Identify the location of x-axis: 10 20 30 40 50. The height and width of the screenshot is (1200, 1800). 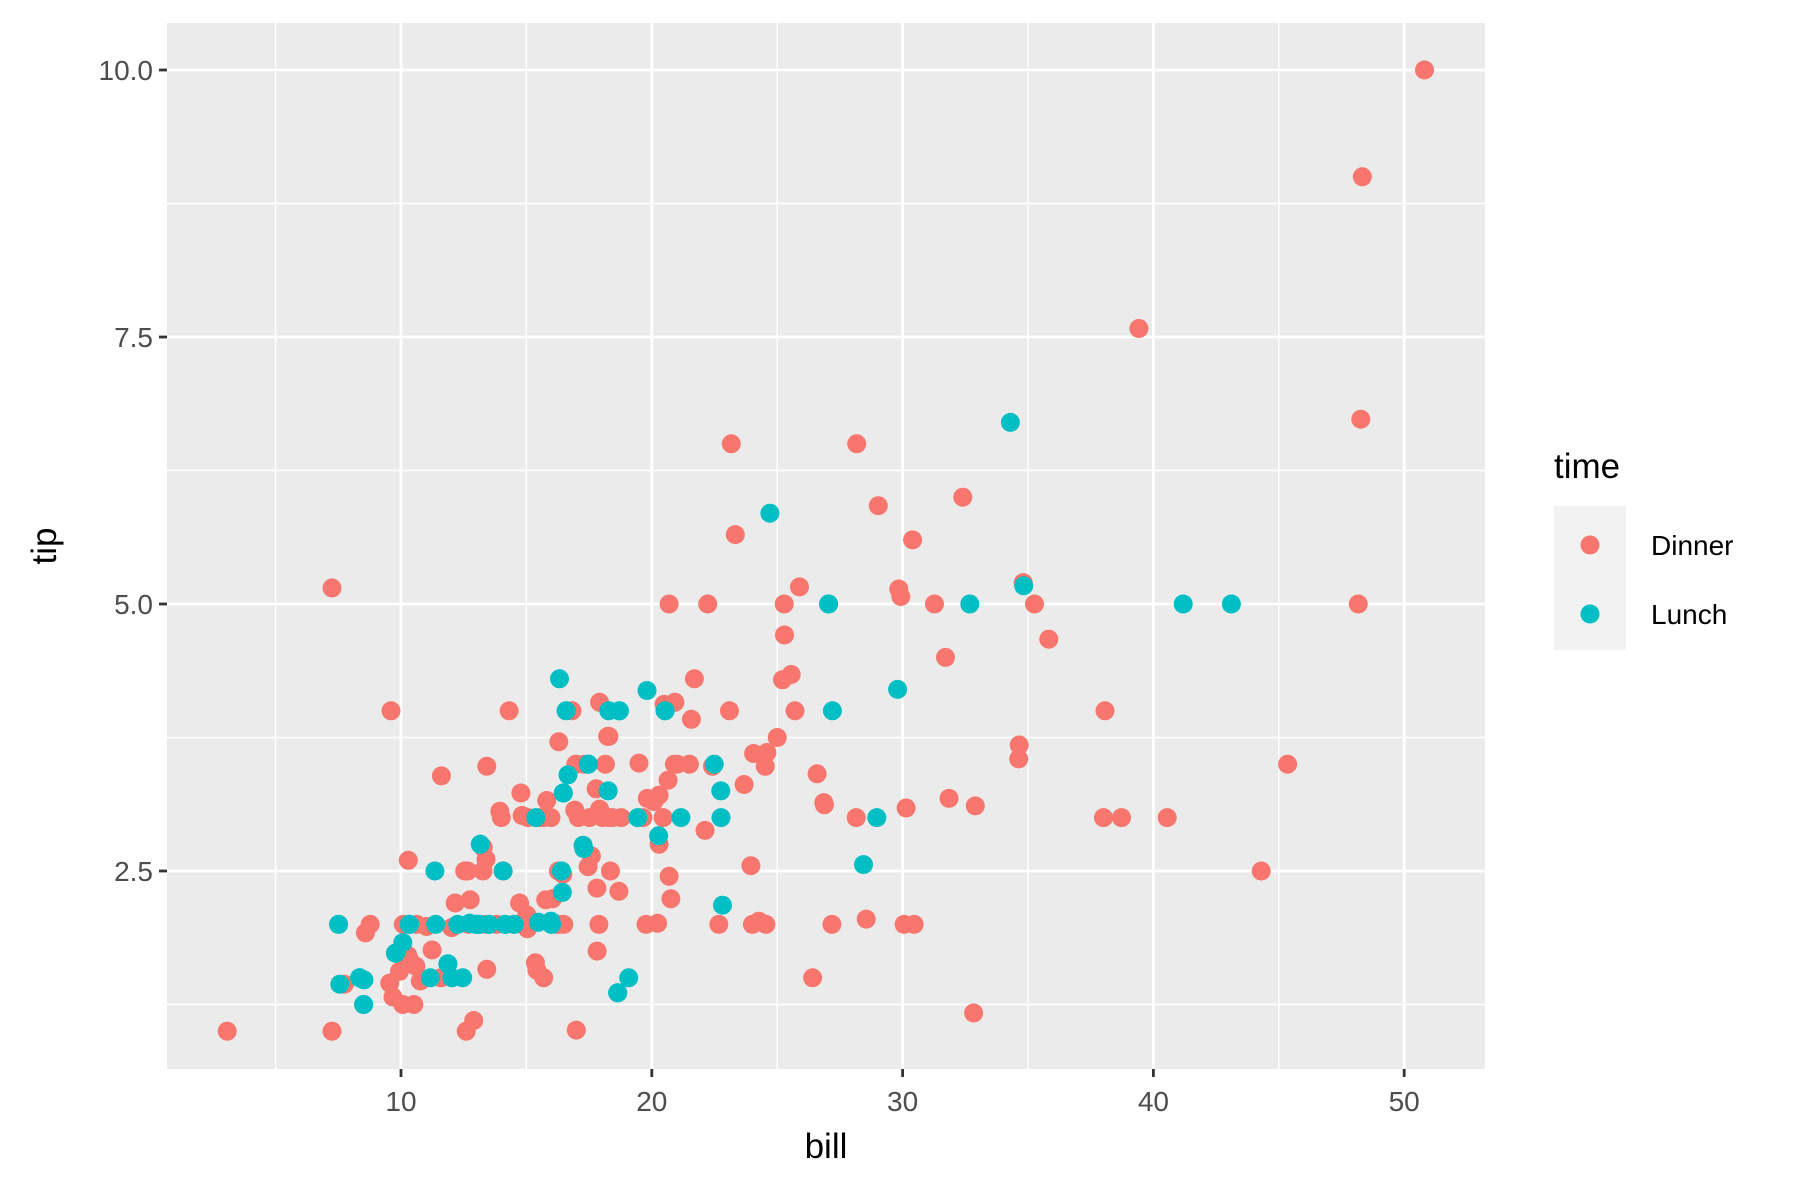
(902, 1093).